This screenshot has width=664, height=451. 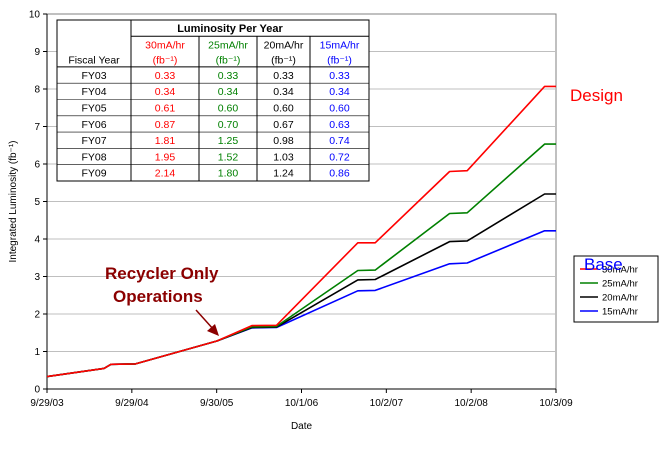 What do you see at coordinates (556, 403) in the screenshot?
I see `x-tick-label: 10/3/09` at bounding box center [556, 403].